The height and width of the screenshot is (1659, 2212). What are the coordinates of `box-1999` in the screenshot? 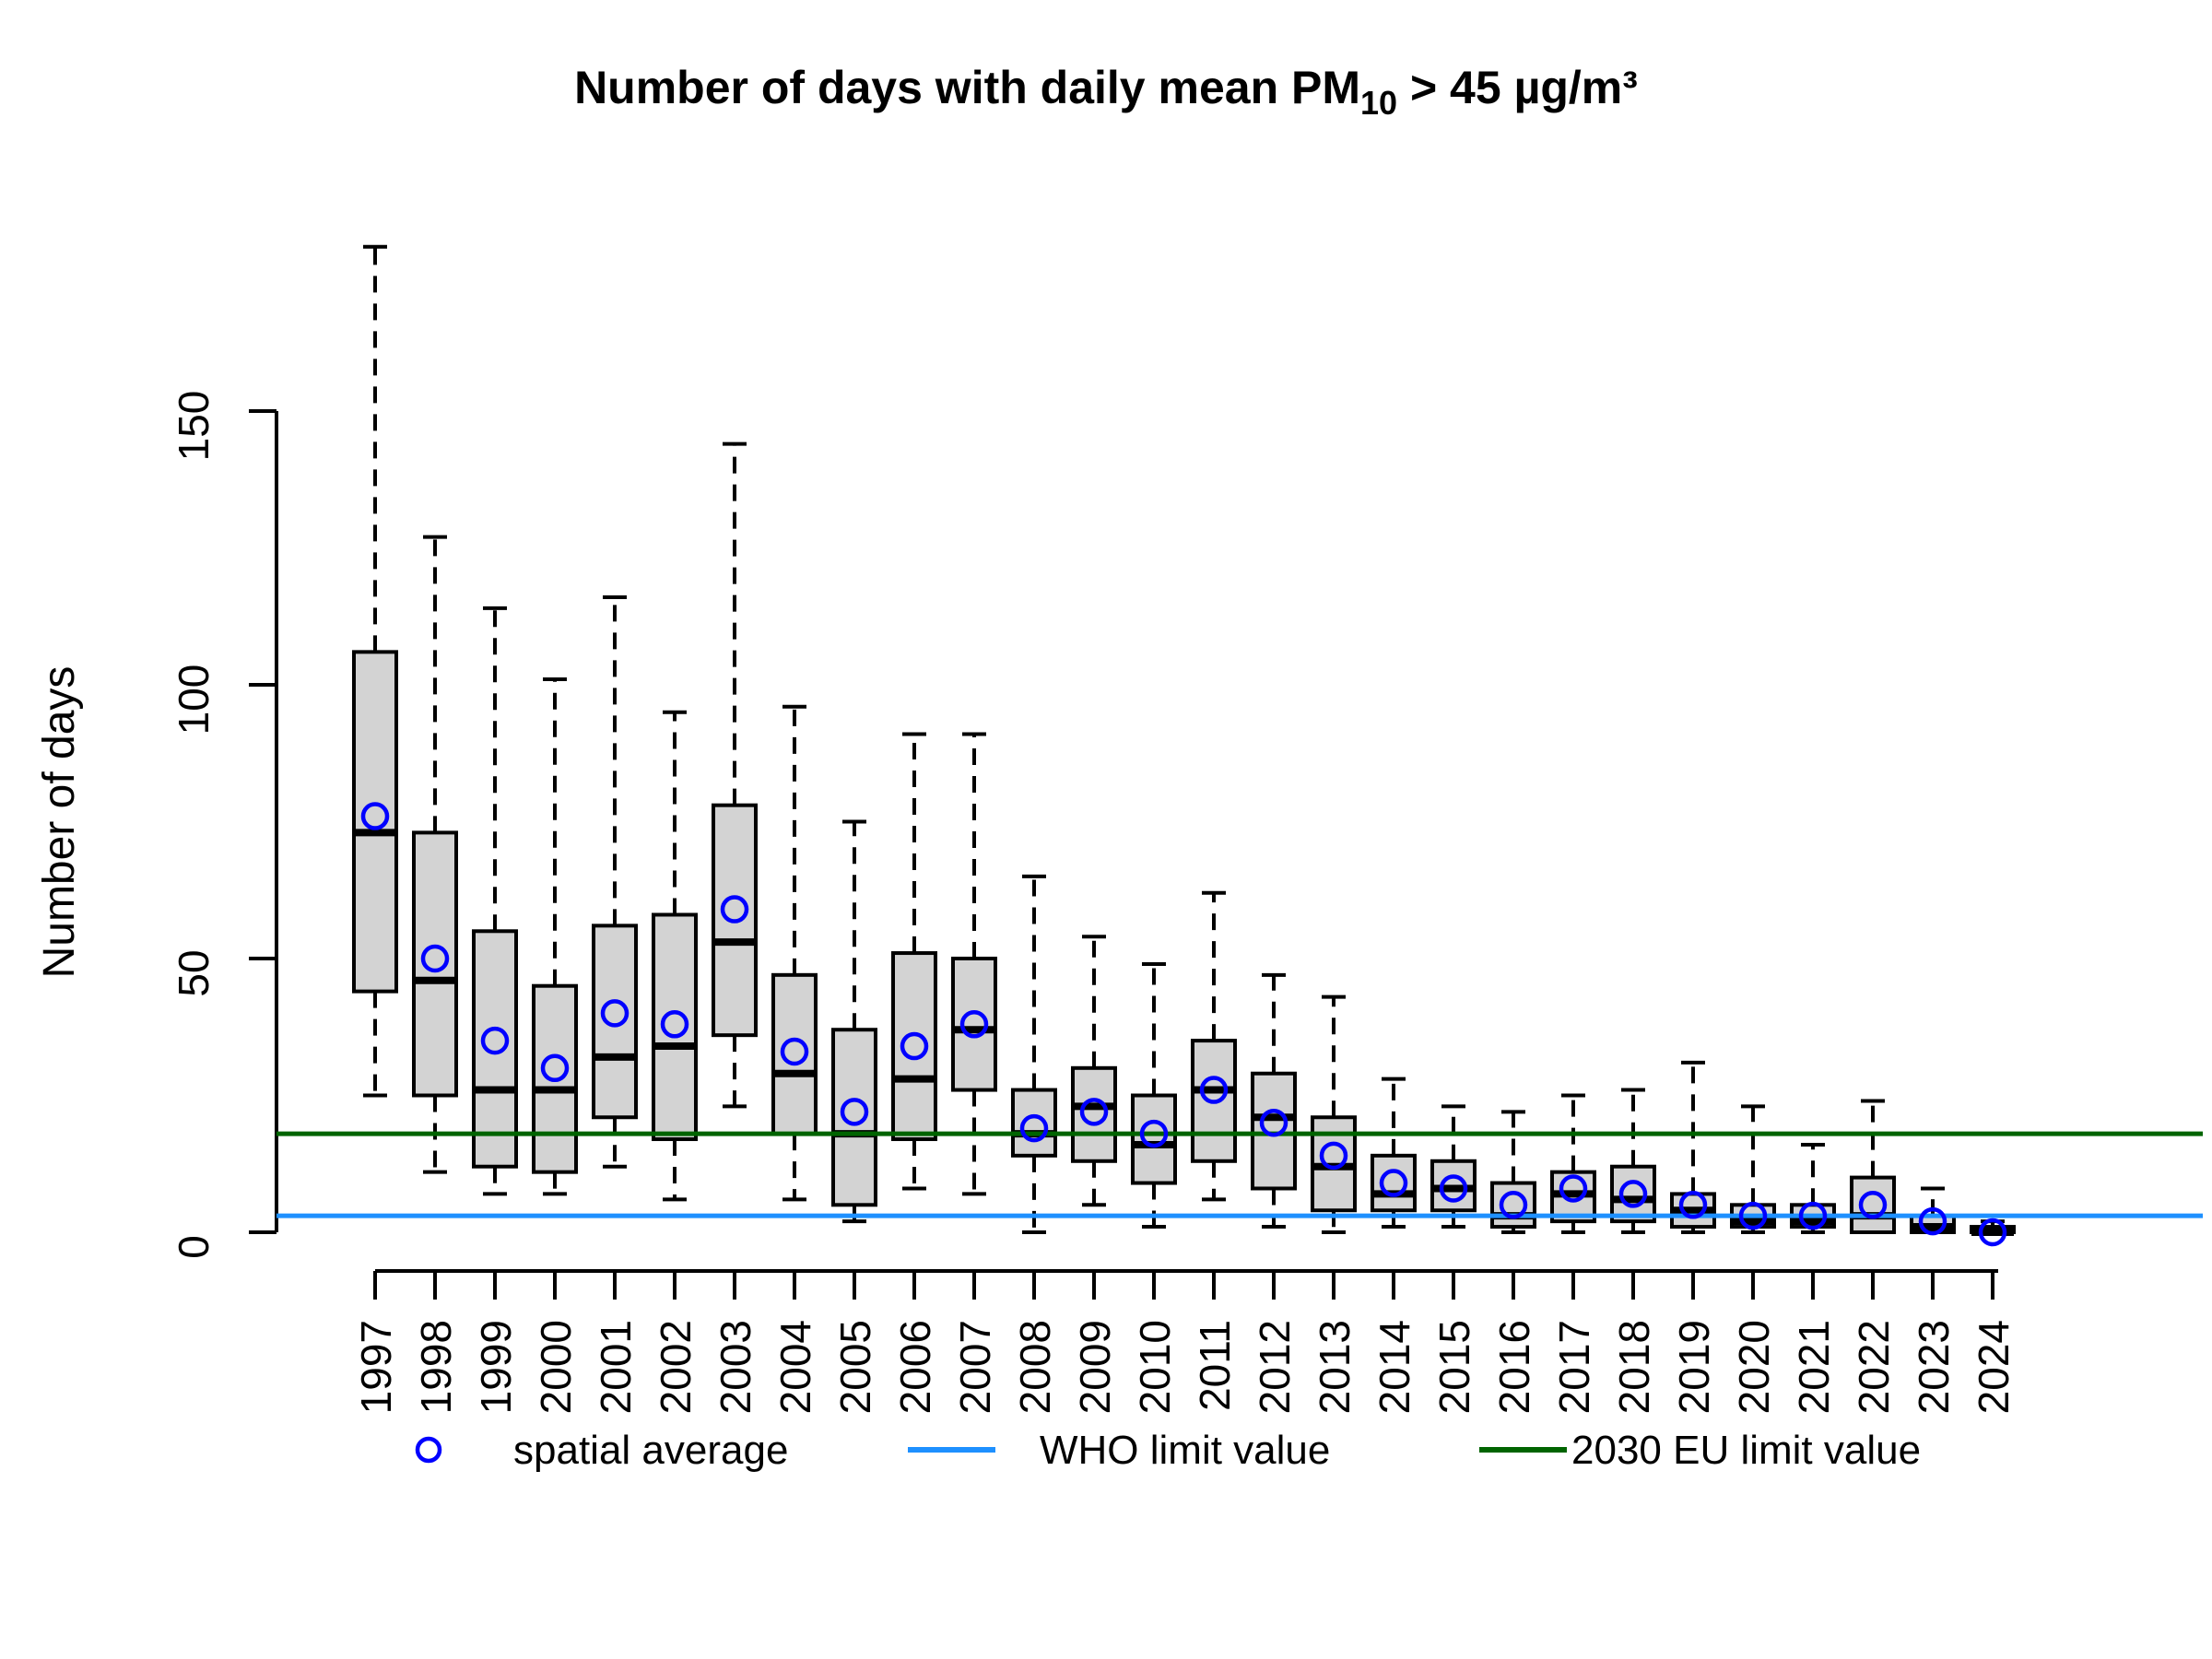 It's located at (495, 1049).